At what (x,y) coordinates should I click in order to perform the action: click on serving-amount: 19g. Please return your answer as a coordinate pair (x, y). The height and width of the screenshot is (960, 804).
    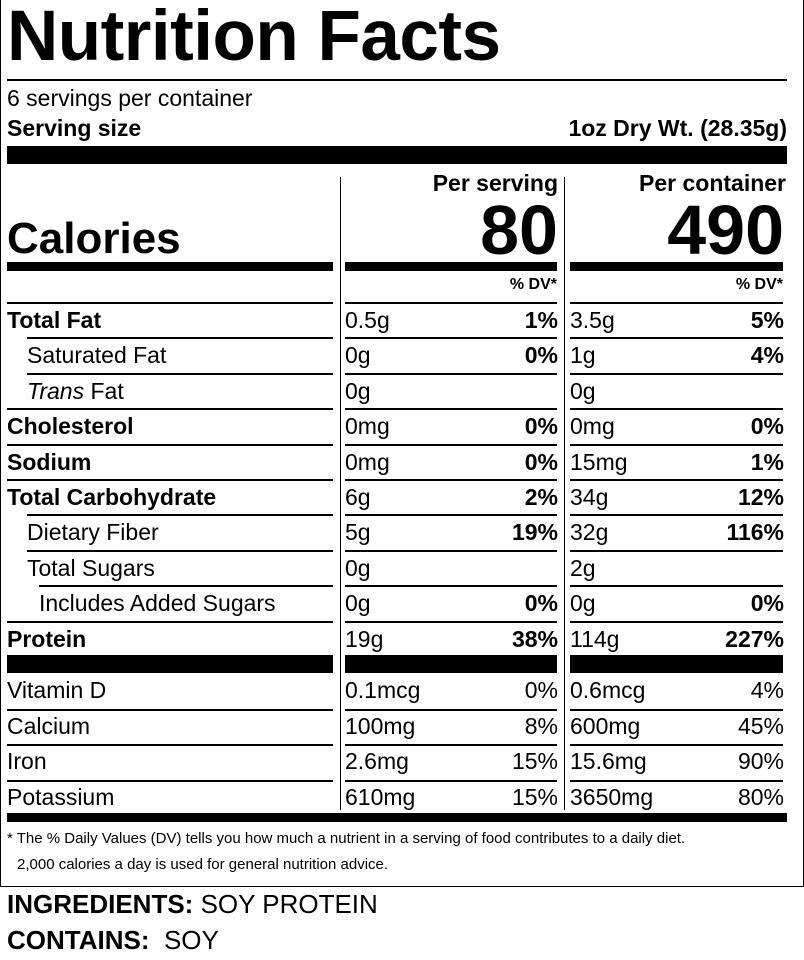
    Looking at the image, I should click on (364, 638).